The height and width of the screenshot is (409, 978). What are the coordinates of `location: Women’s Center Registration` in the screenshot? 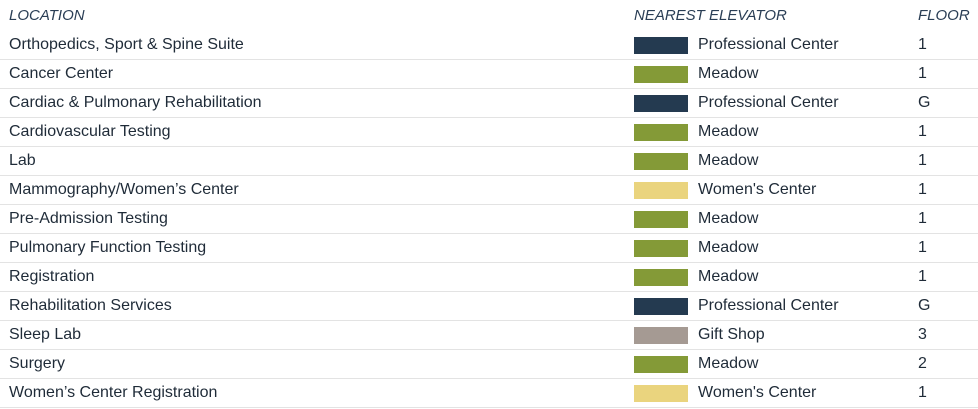 It's located at (113, 392).